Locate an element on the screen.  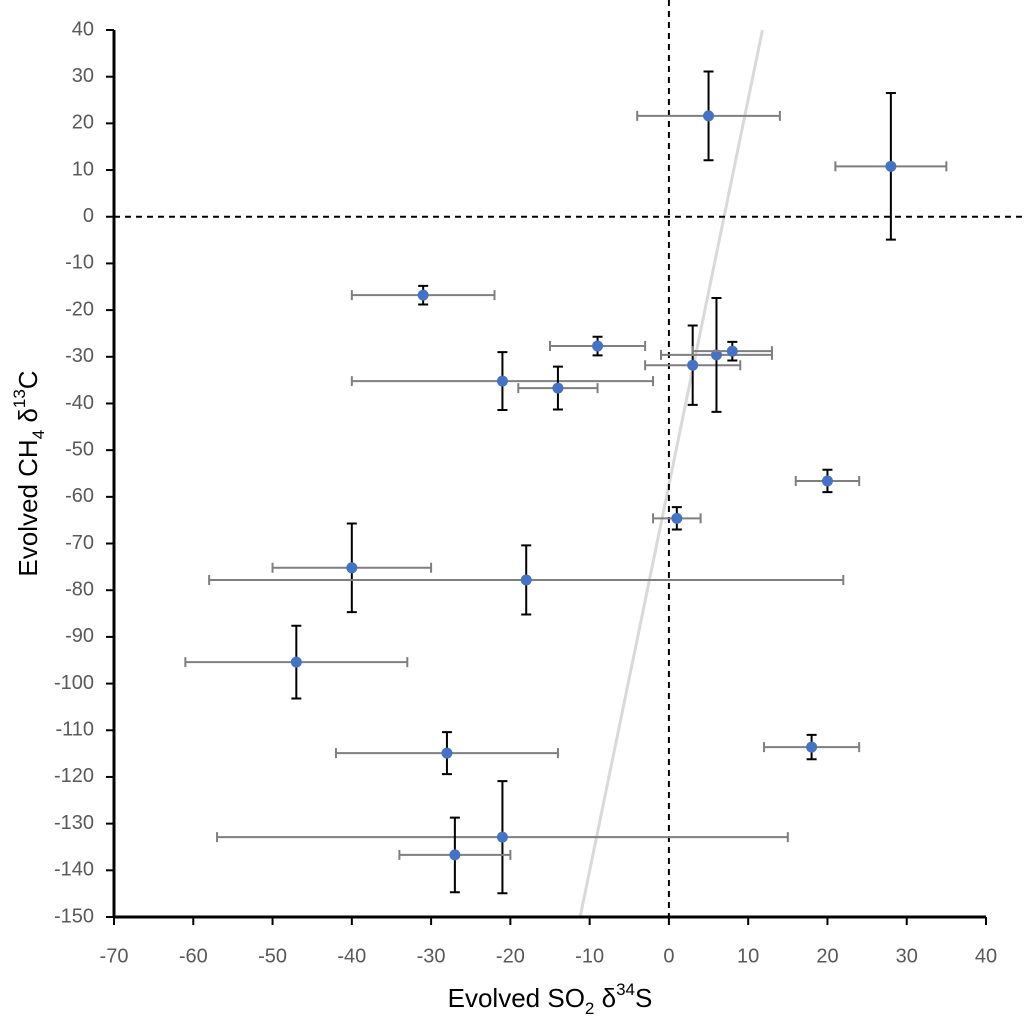
y-tick-label: -150 is located at coordinates (74, 916).